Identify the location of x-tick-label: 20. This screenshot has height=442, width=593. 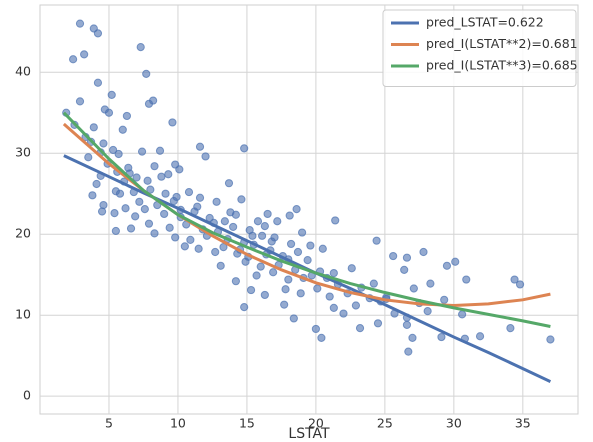
(316, 423).